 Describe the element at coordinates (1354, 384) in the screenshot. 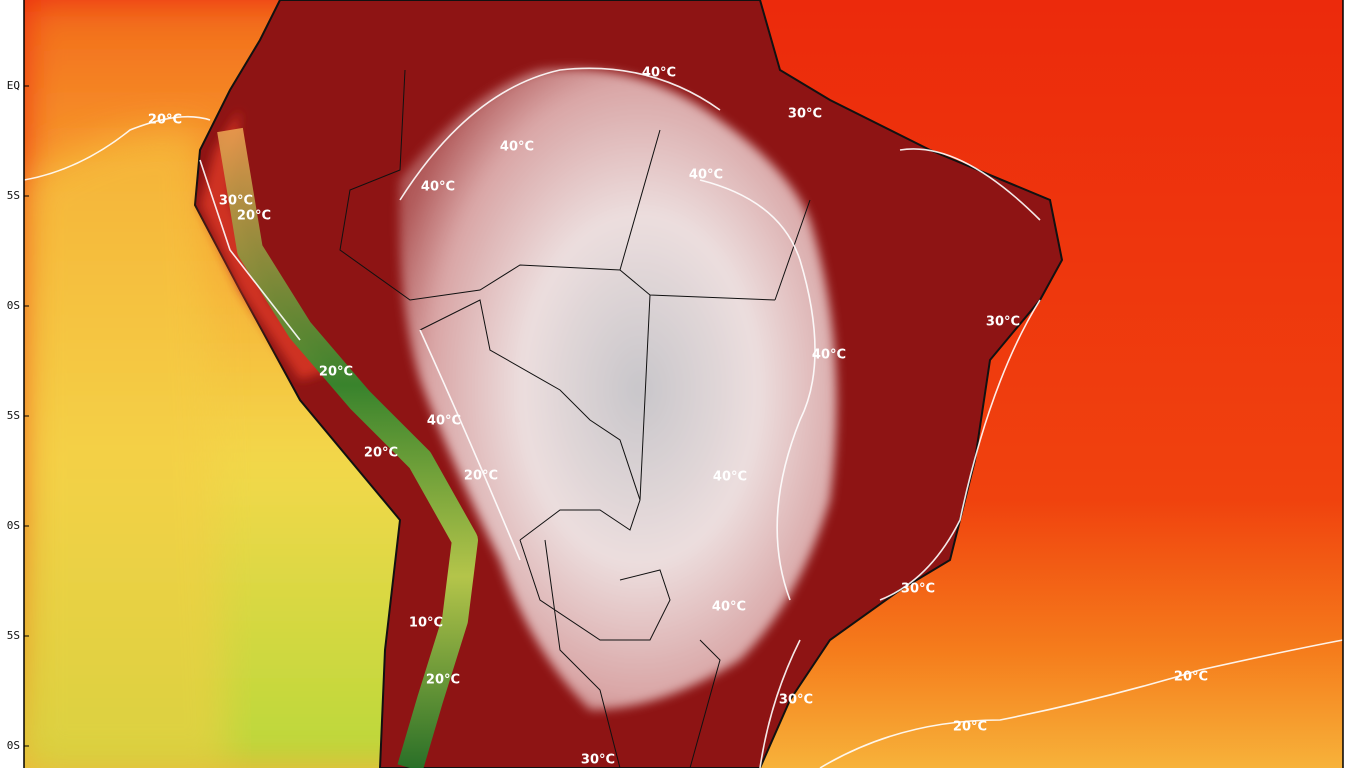

I see `frame-right` at that location.